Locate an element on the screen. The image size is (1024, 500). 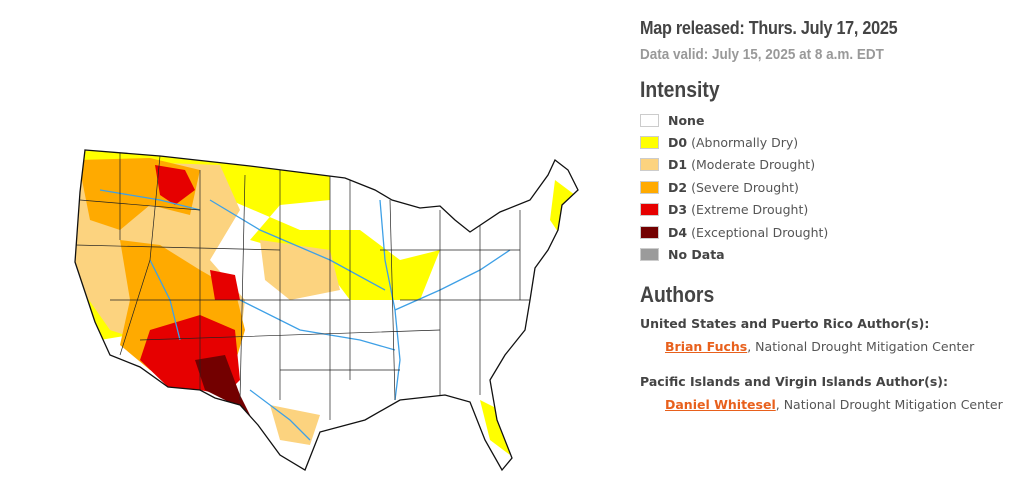
legend-item: None is located at coordinates (830, 120).